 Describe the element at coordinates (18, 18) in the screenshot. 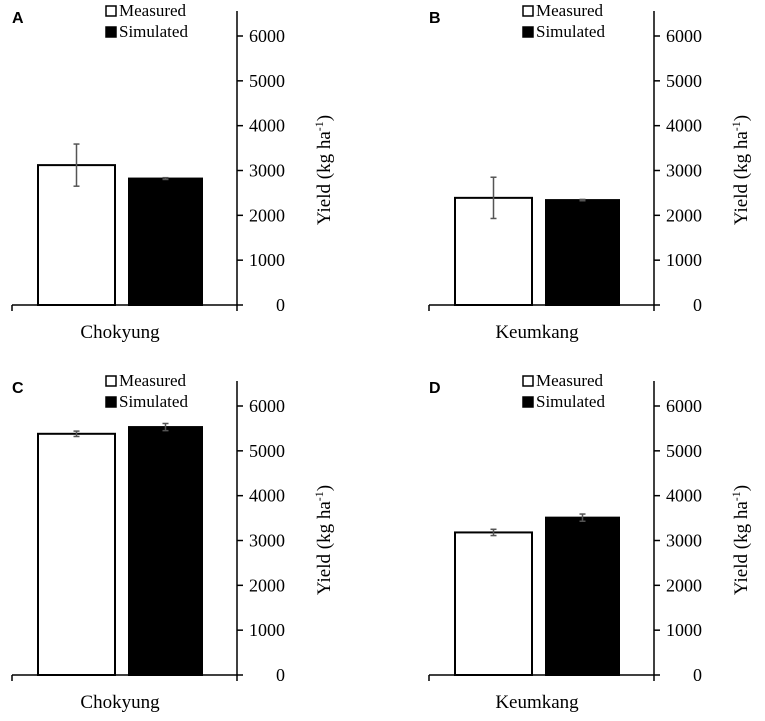

I see `panel-letter: A` at that location.